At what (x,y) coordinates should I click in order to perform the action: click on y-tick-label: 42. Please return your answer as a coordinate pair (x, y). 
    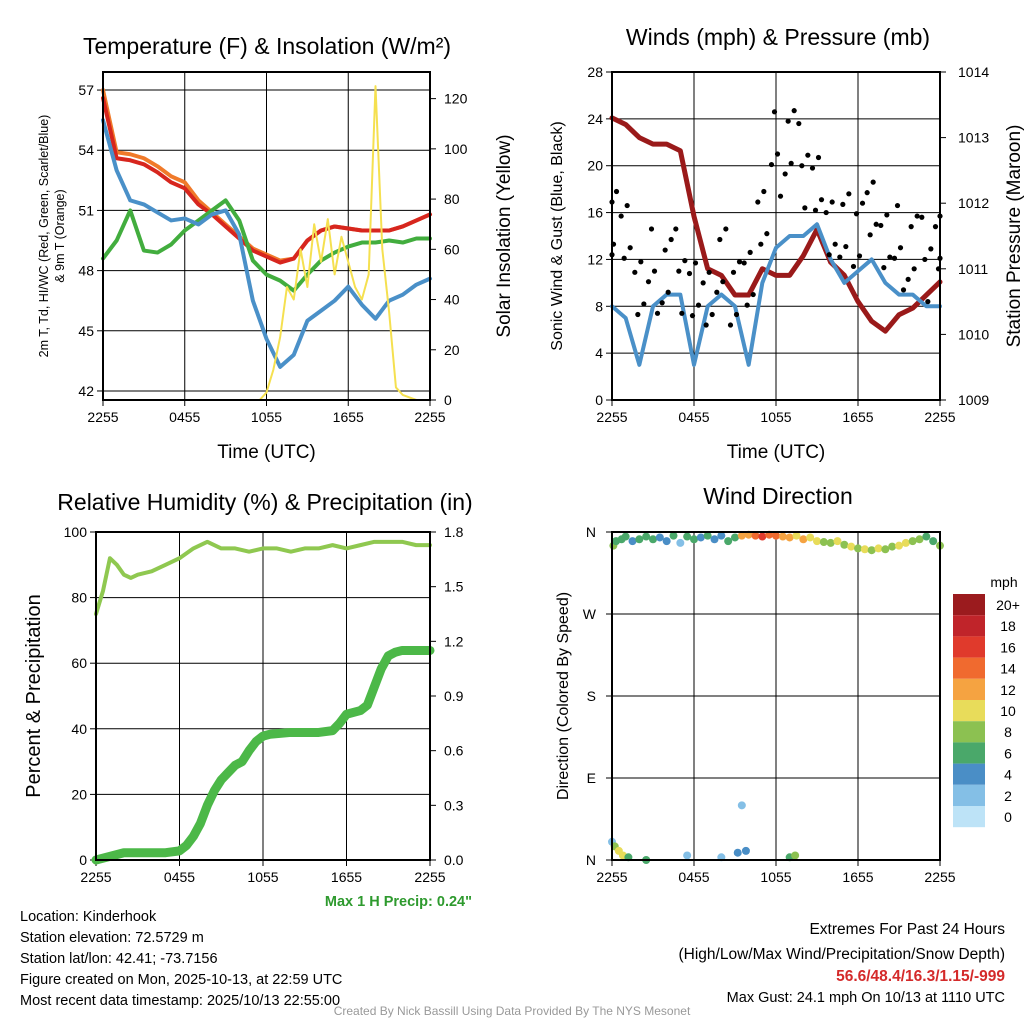
    Looking at the image, I should click on (86, 391).